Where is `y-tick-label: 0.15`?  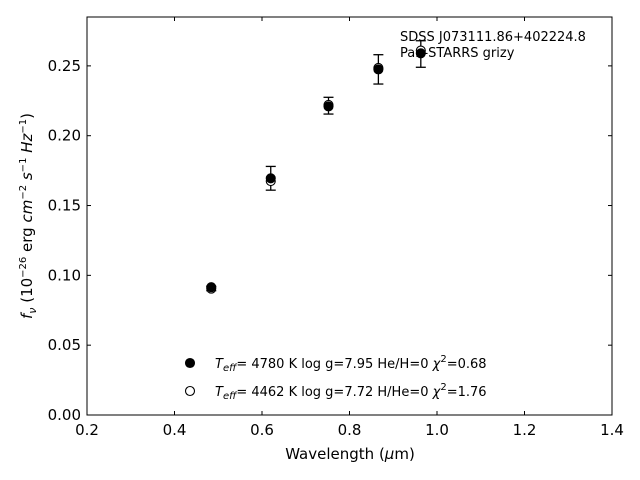 y-tick-label: 0.15 is located at coordinates (64, 206).